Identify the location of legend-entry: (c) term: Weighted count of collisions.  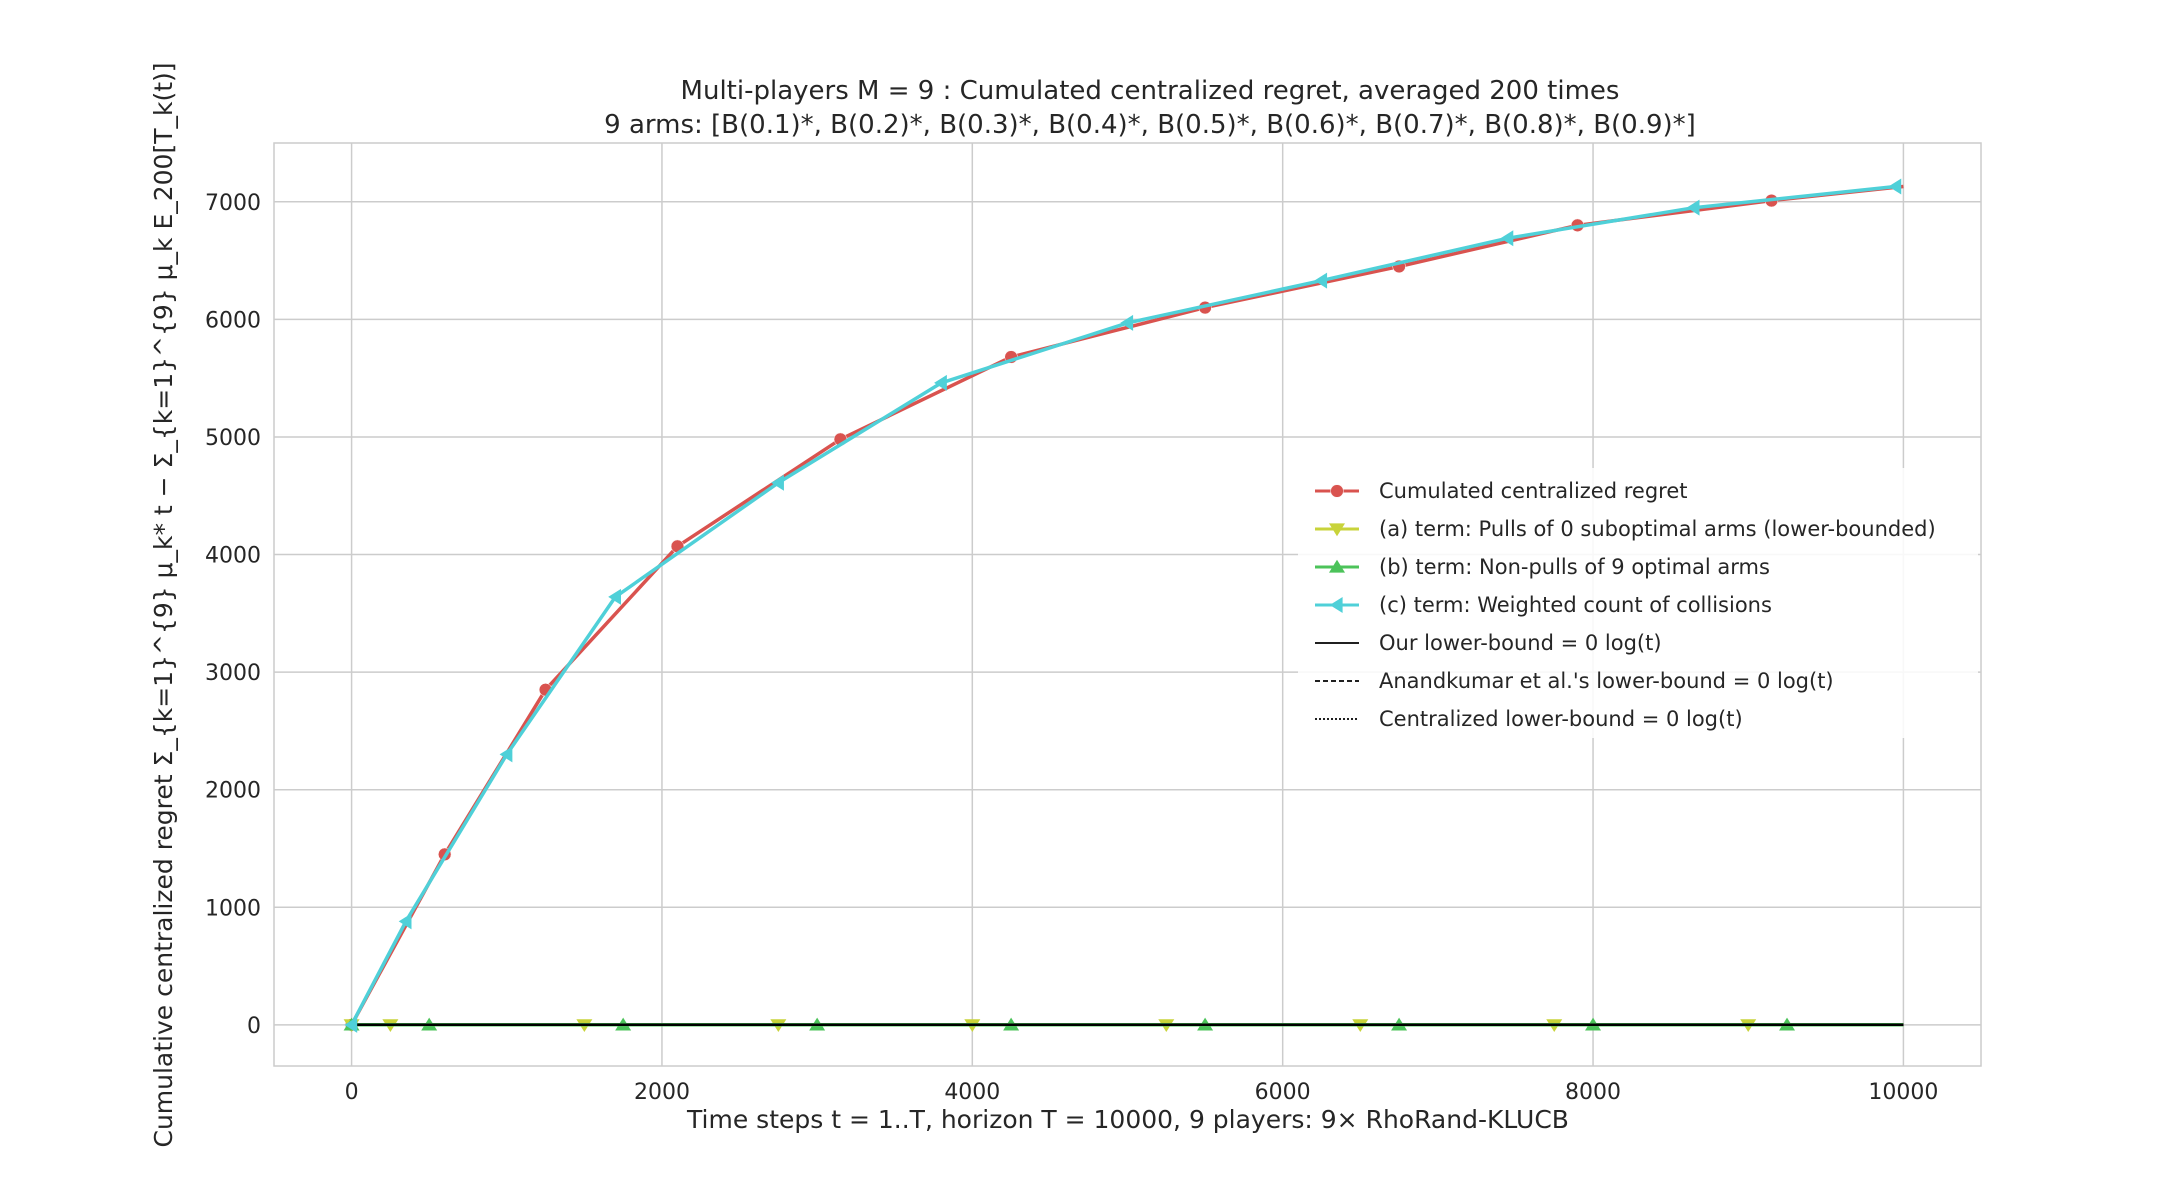
(1575, 605).